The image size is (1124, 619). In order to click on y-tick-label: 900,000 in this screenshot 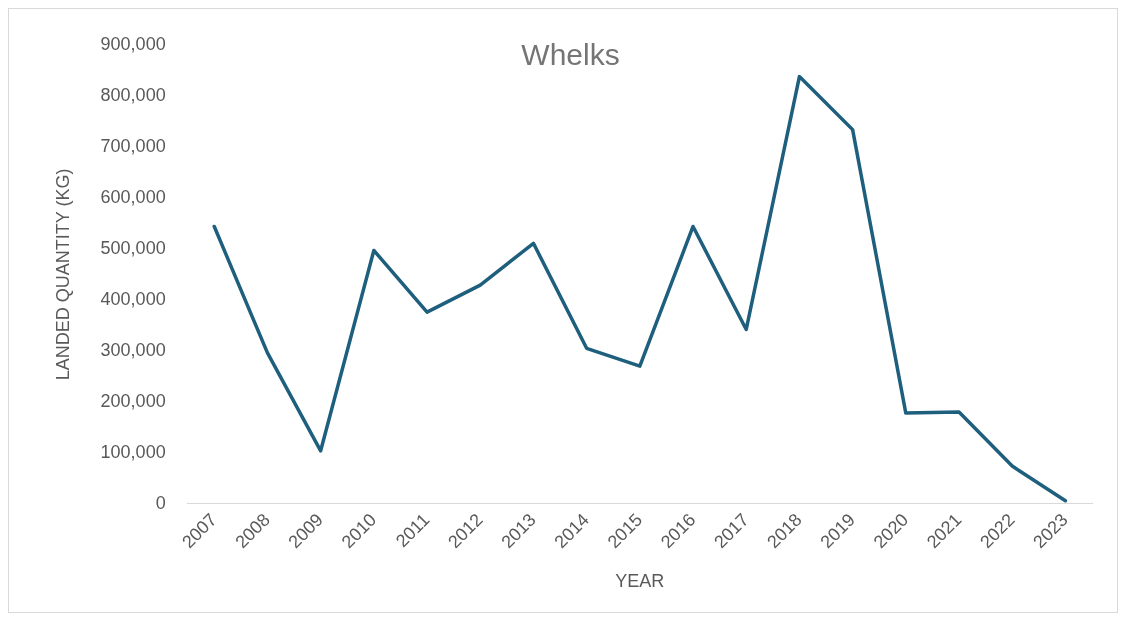, I will do `click(133, 43)`.